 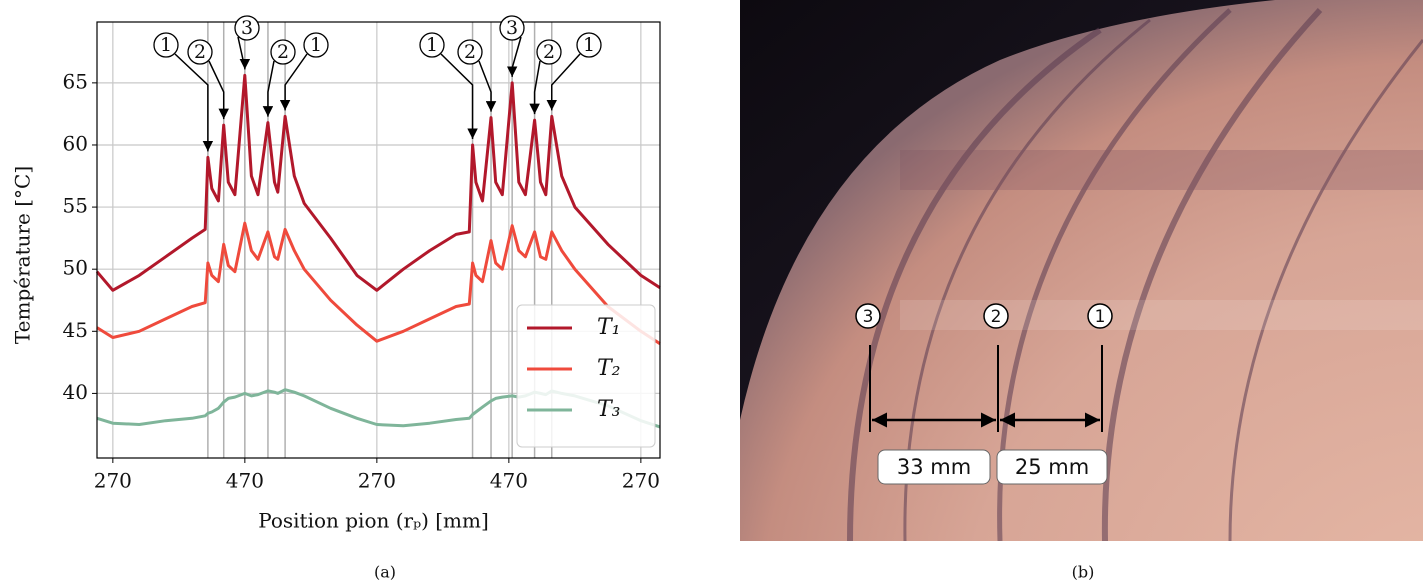 I want to click on photo-marker-label: 1, so click(x=1100, y=317).